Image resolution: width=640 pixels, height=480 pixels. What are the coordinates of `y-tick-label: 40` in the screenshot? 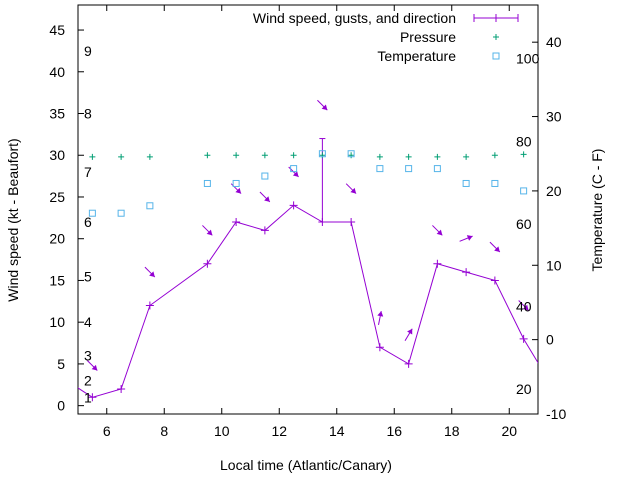 It's located at (57, 72).